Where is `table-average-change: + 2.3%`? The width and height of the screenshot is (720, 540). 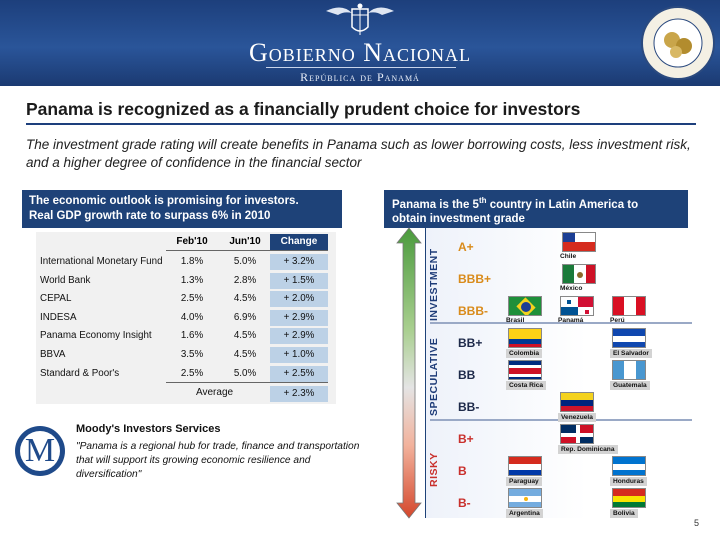
table-average-change: + 2.3% is located at coordinates (299, 394).